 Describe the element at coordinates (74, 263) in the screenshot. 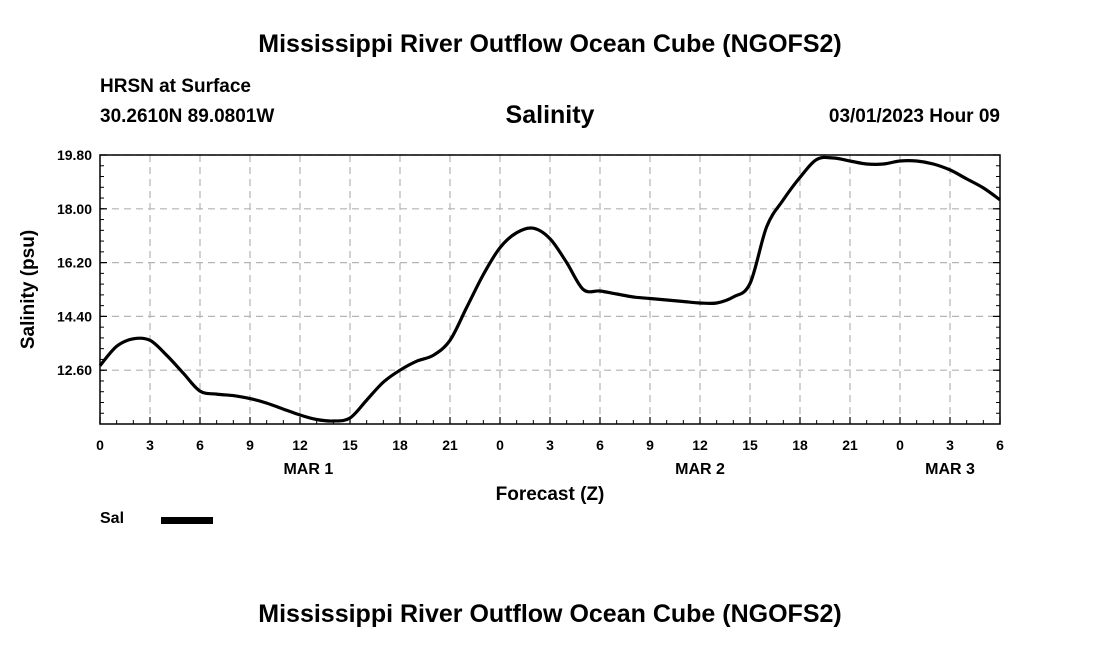

I see `y-tick-label: 16.20` at that location.